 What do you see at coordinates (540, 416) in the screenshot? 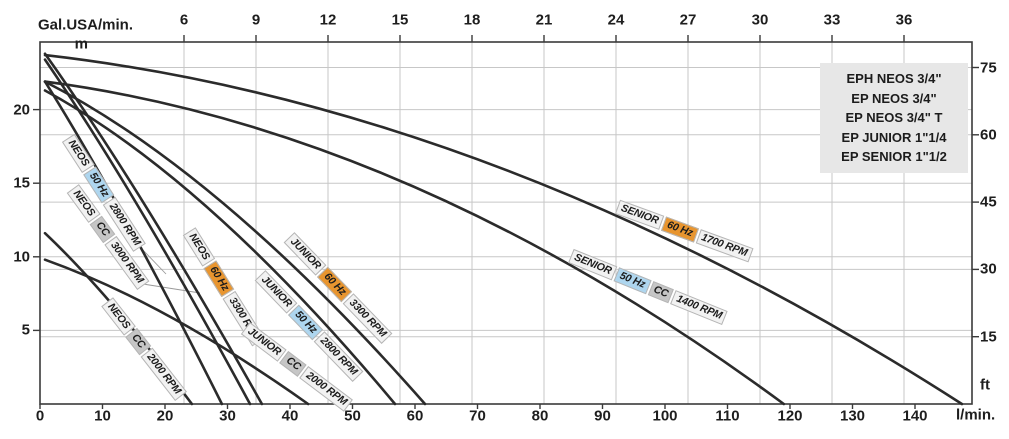
I see `bottom-axis-tick-label: 80` at bounding box center [540, 416].